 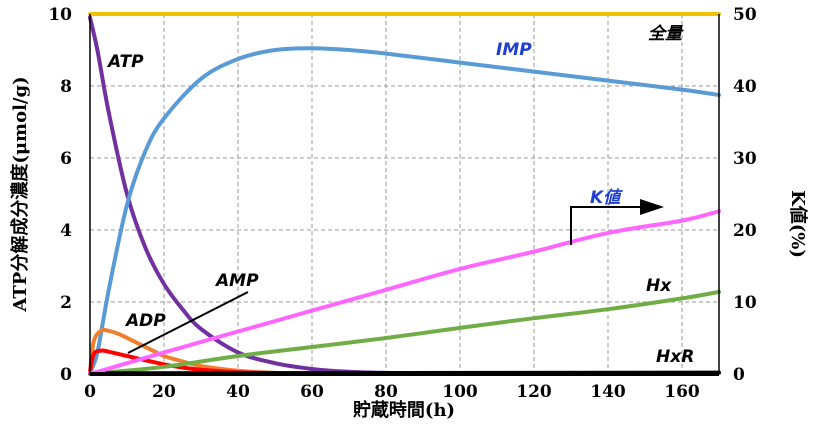 I want to click on x-axis-title: 貯蔵時間(h), so click(x=404, y=410).